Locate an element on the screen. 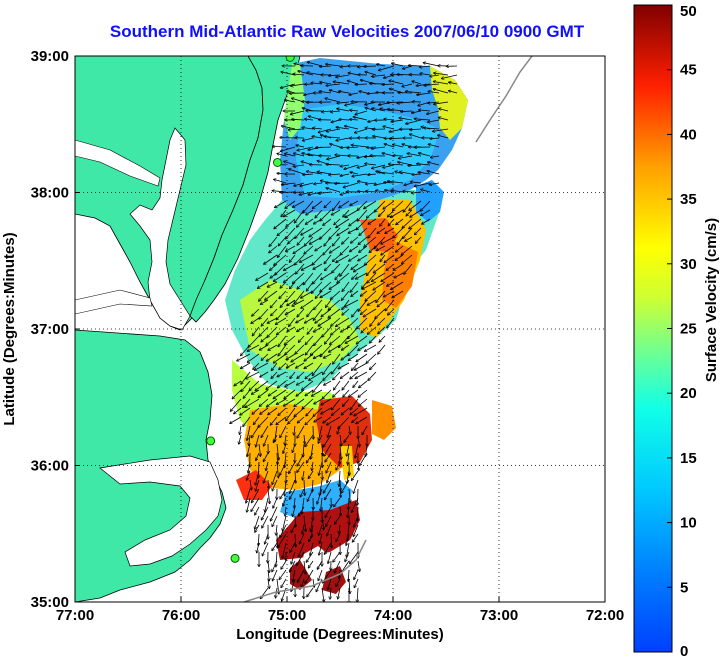 This screenshot has height=659, width=724. colorbar-tick-label: 5 is located at coordinates (684, 587).